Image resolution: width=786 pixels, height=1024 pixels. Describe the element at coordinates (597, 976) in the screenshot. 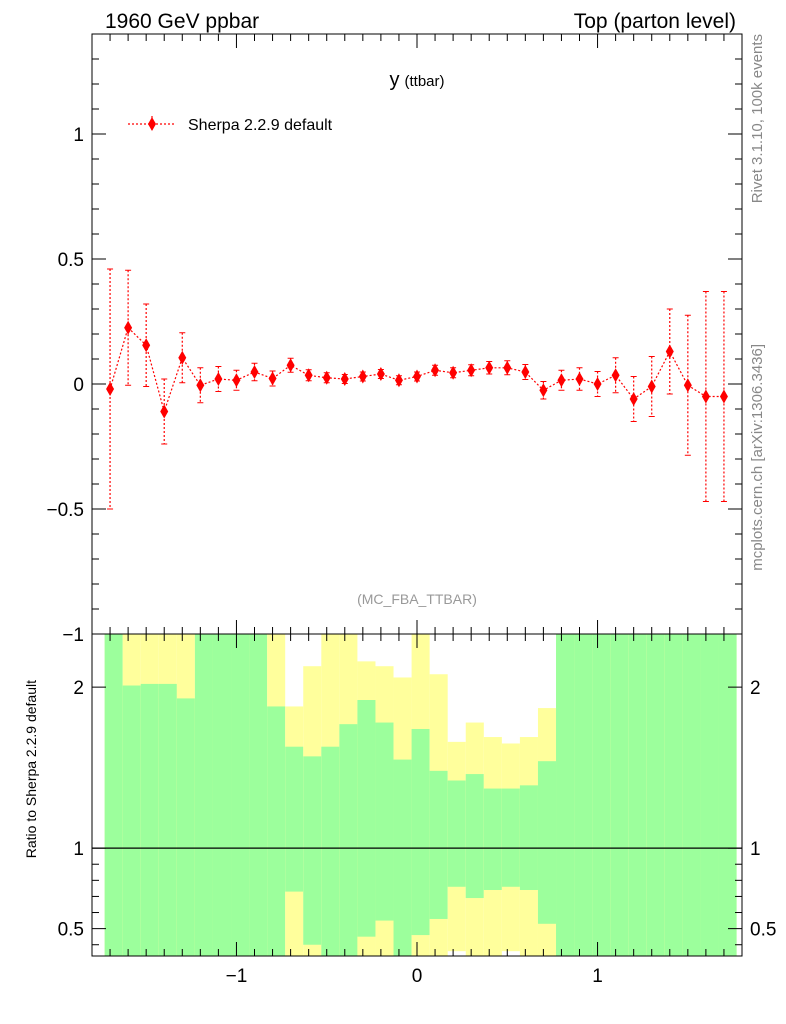

I see `xtick-label: 1` at that location.